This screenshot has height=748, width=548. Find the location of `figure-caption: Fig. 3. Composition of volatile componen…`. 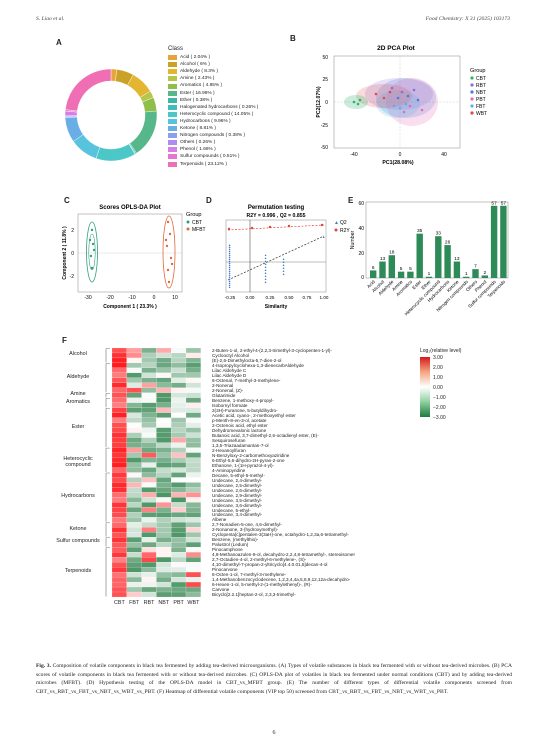

figure-caption: Fig. 3. Composition of volatile componen… is located at coordinates (274, 679).